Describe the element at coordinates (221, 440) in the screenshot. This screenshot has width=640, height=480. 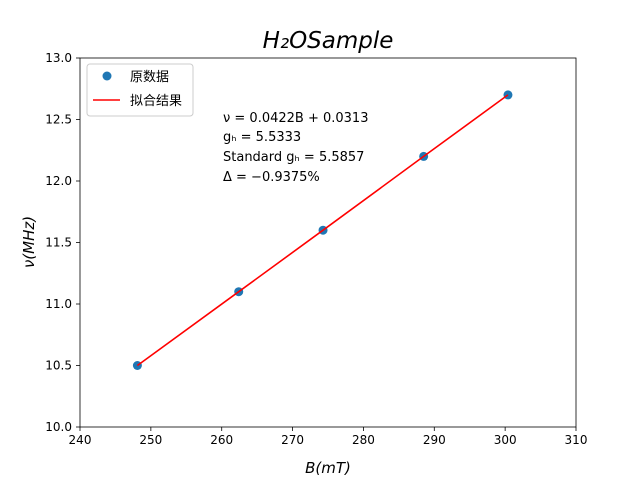
I see `x-tick-label: 260` at that location.